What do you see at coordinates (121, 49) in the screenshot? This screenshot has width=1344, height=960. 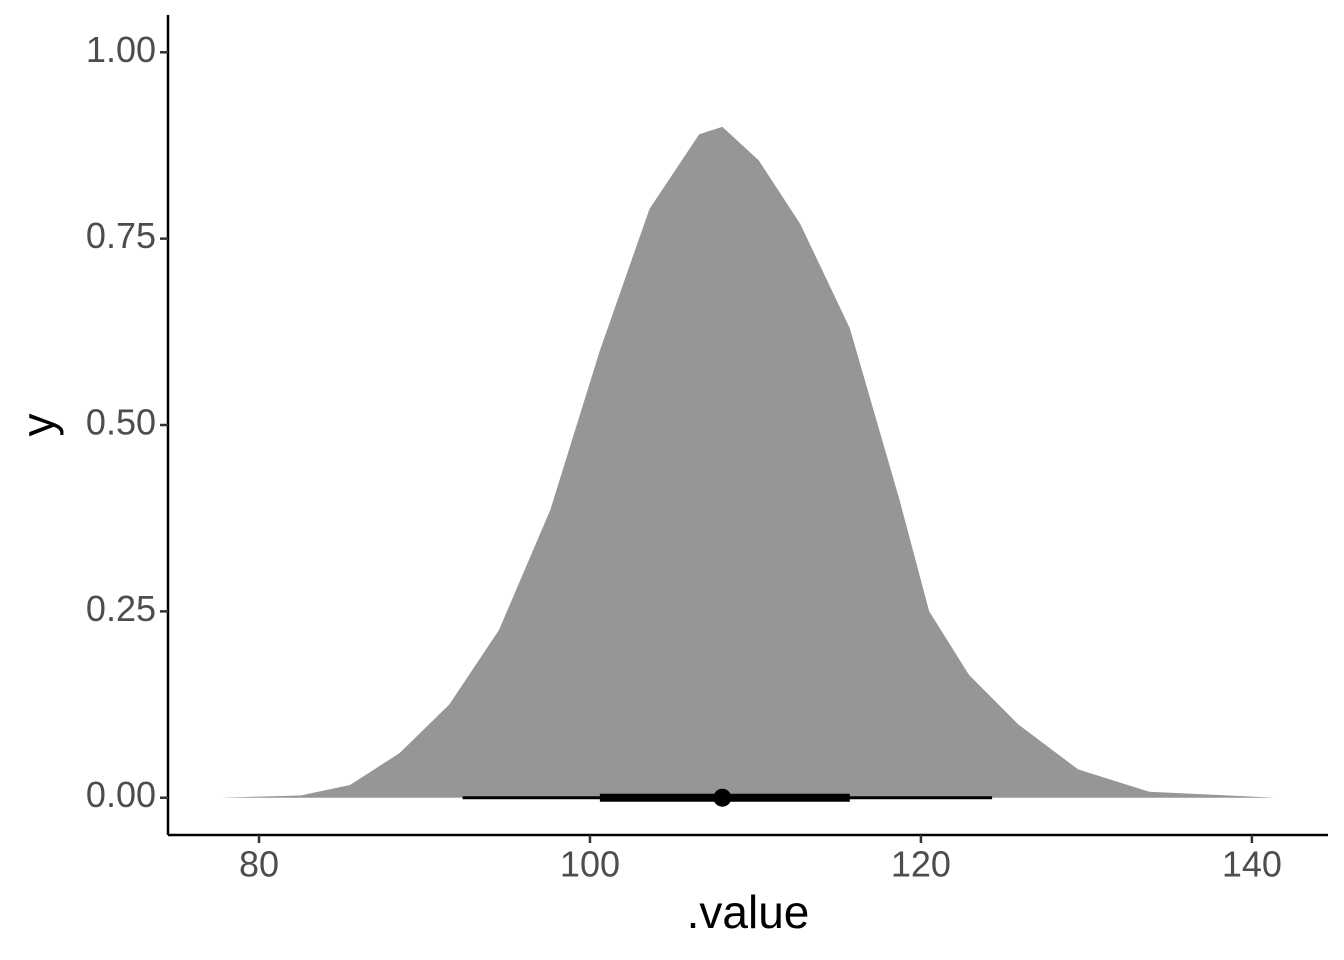 I see `y-tick-label: 1.00` at bounding box center [121, 49].